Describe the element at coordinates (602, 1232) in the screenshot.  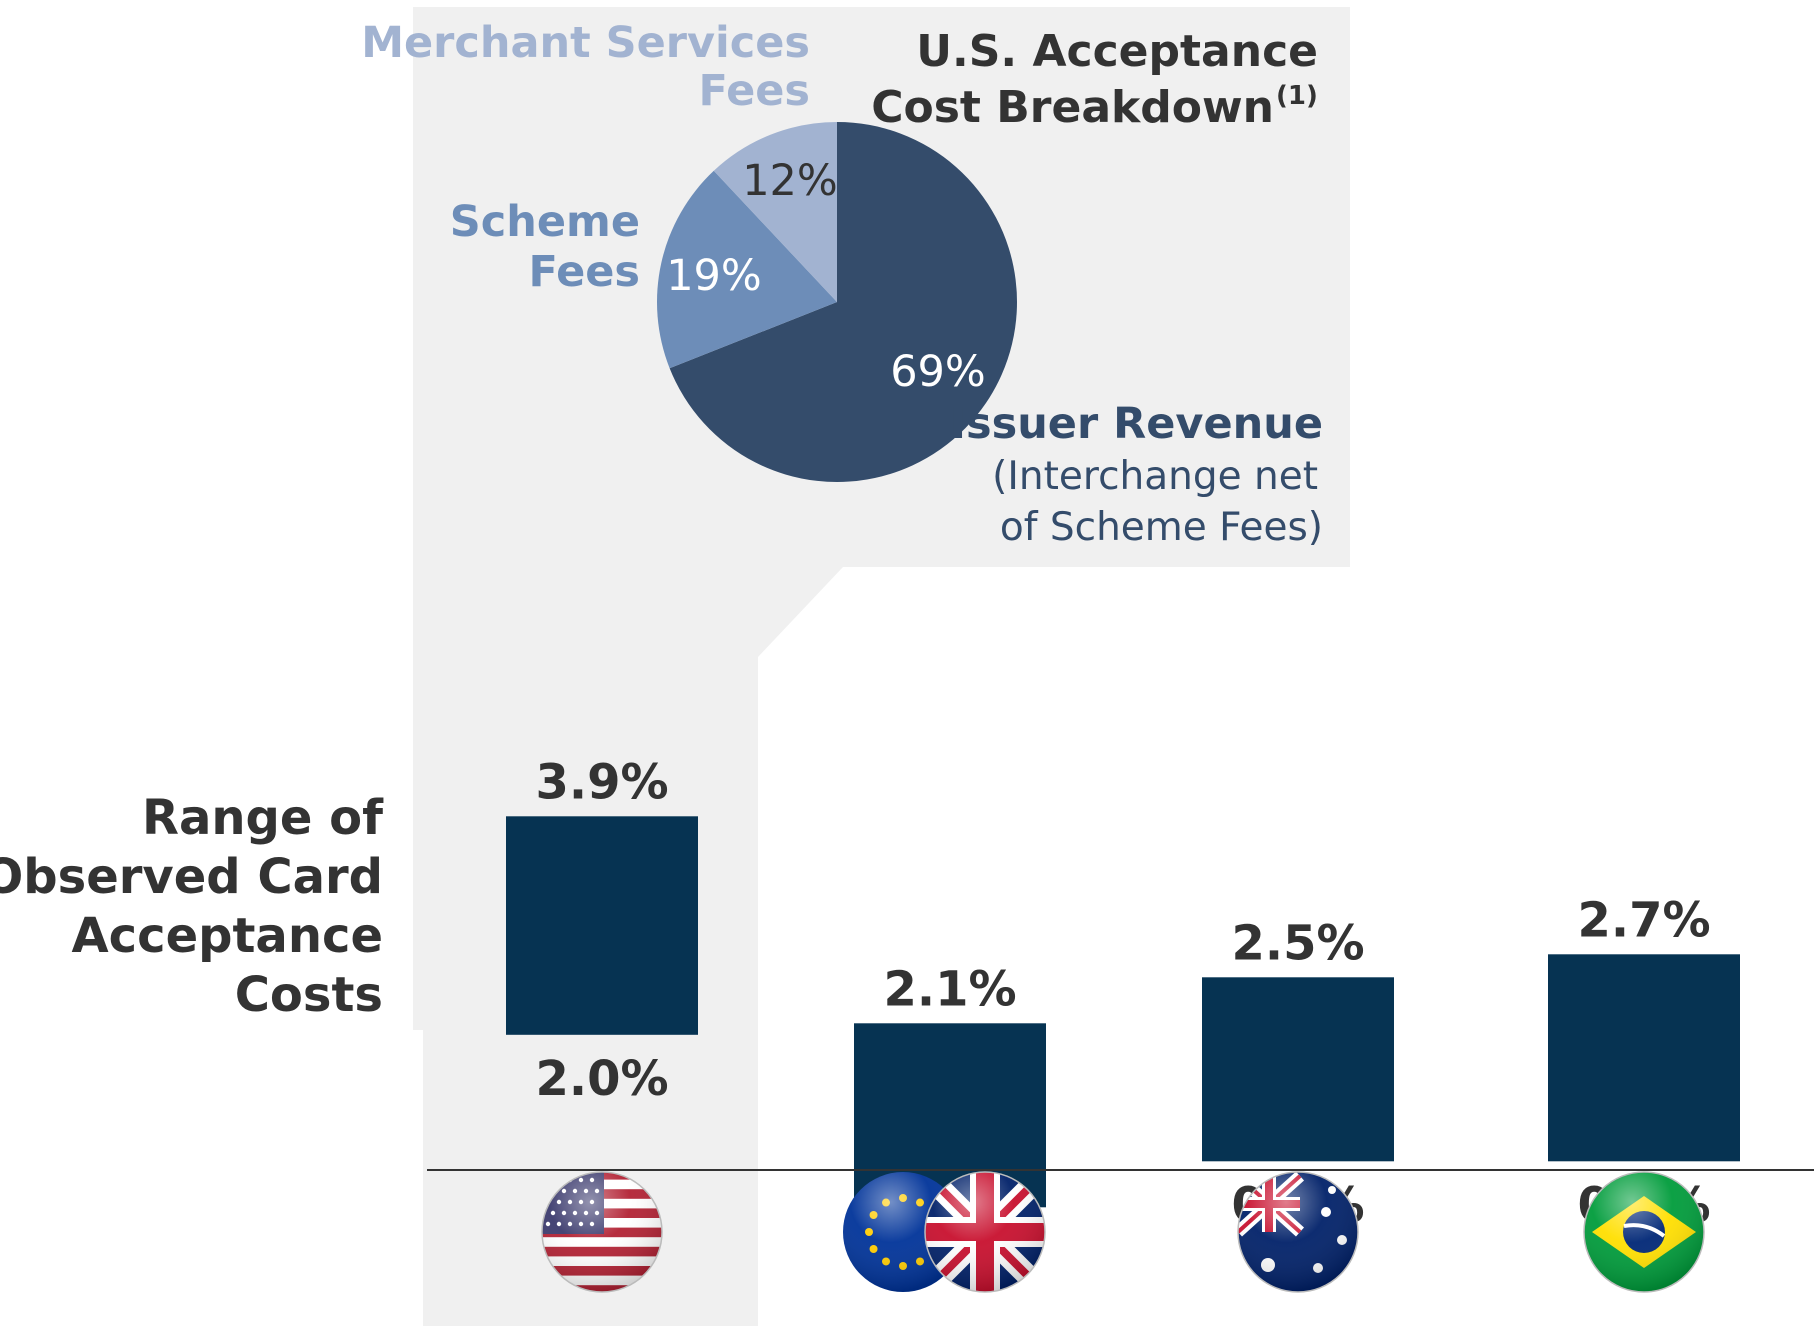
I see `us-flag-icon` at that location.